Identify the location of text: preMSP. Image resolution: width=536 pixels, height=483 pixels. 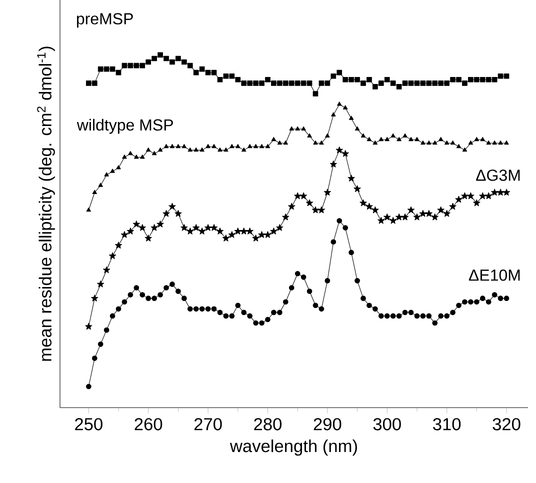
(104, 20).